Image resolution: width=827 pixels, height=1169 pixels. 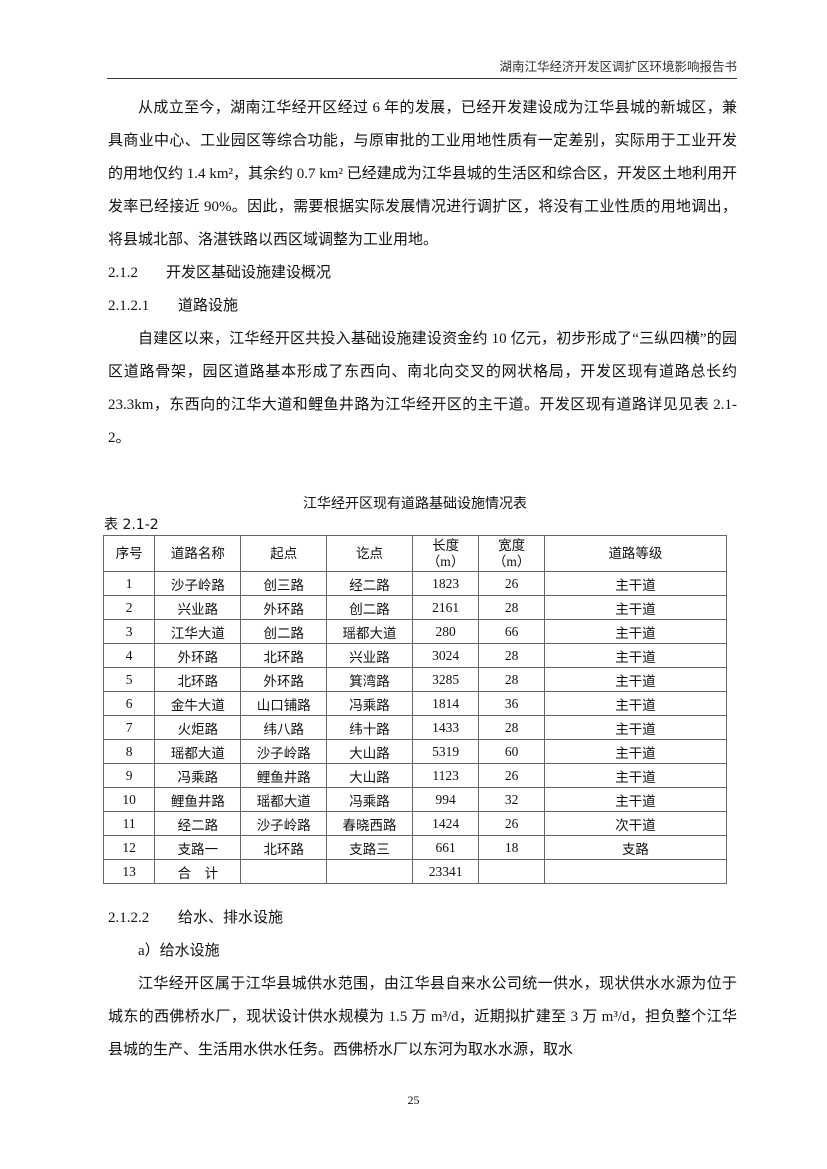 What do you see at coordinates (129, 679) in the screenshot?
I see `table-cell: 5` at bounding box center [129, 679].